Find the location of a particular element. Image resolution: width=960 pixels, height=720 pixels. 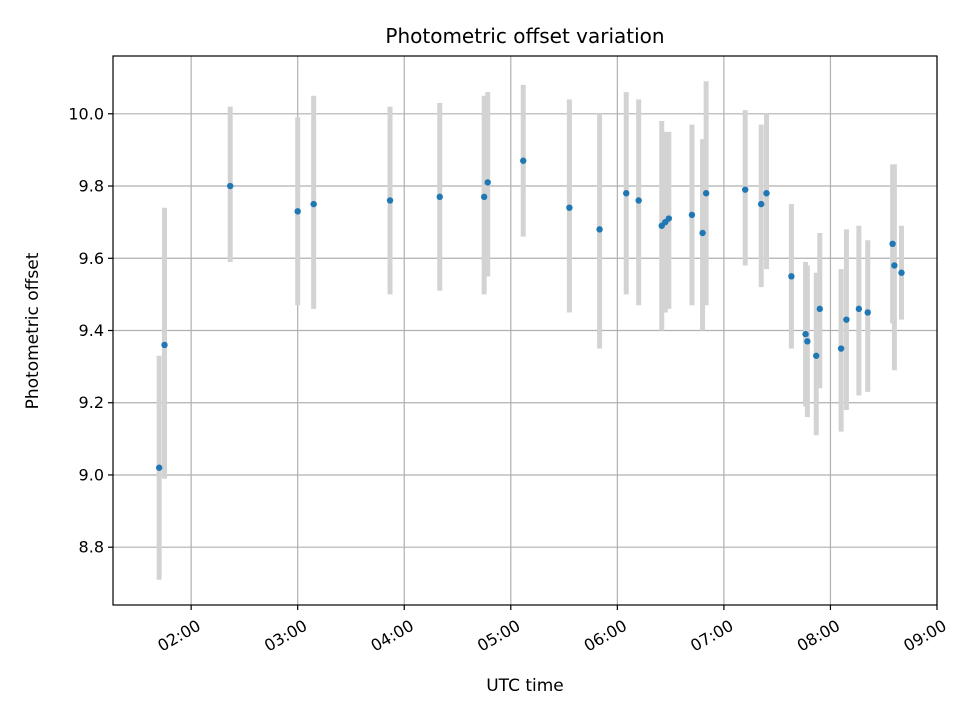

y-axis: 8.8 9.0 9.2 9.4 9.6 9.8 10.0 is located at coordinates (90, 330).